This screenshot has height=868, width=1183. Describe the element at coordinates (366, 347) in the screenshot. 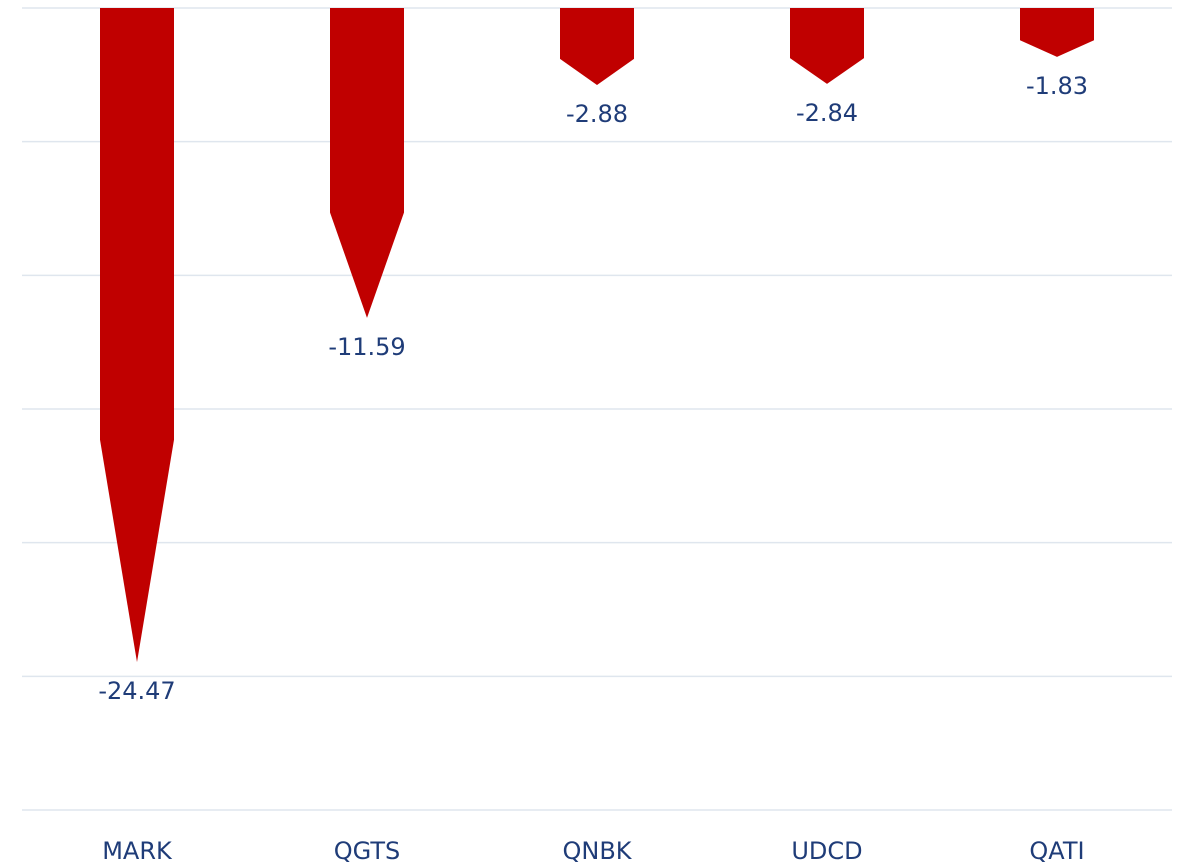

I see `value-label: -11.59` at that location.